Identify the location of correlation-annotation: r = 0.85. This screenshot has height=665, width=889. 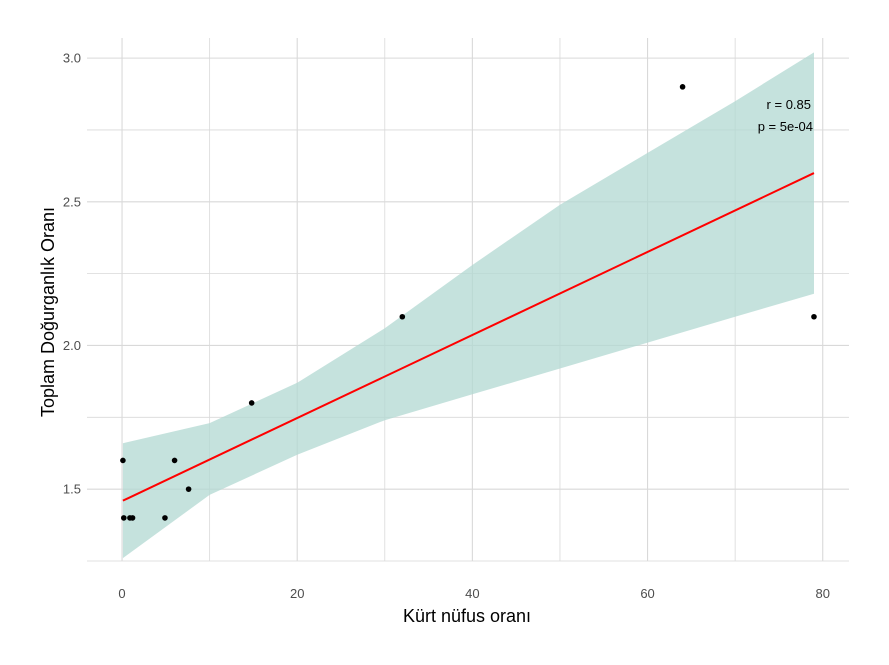
(789, 104).